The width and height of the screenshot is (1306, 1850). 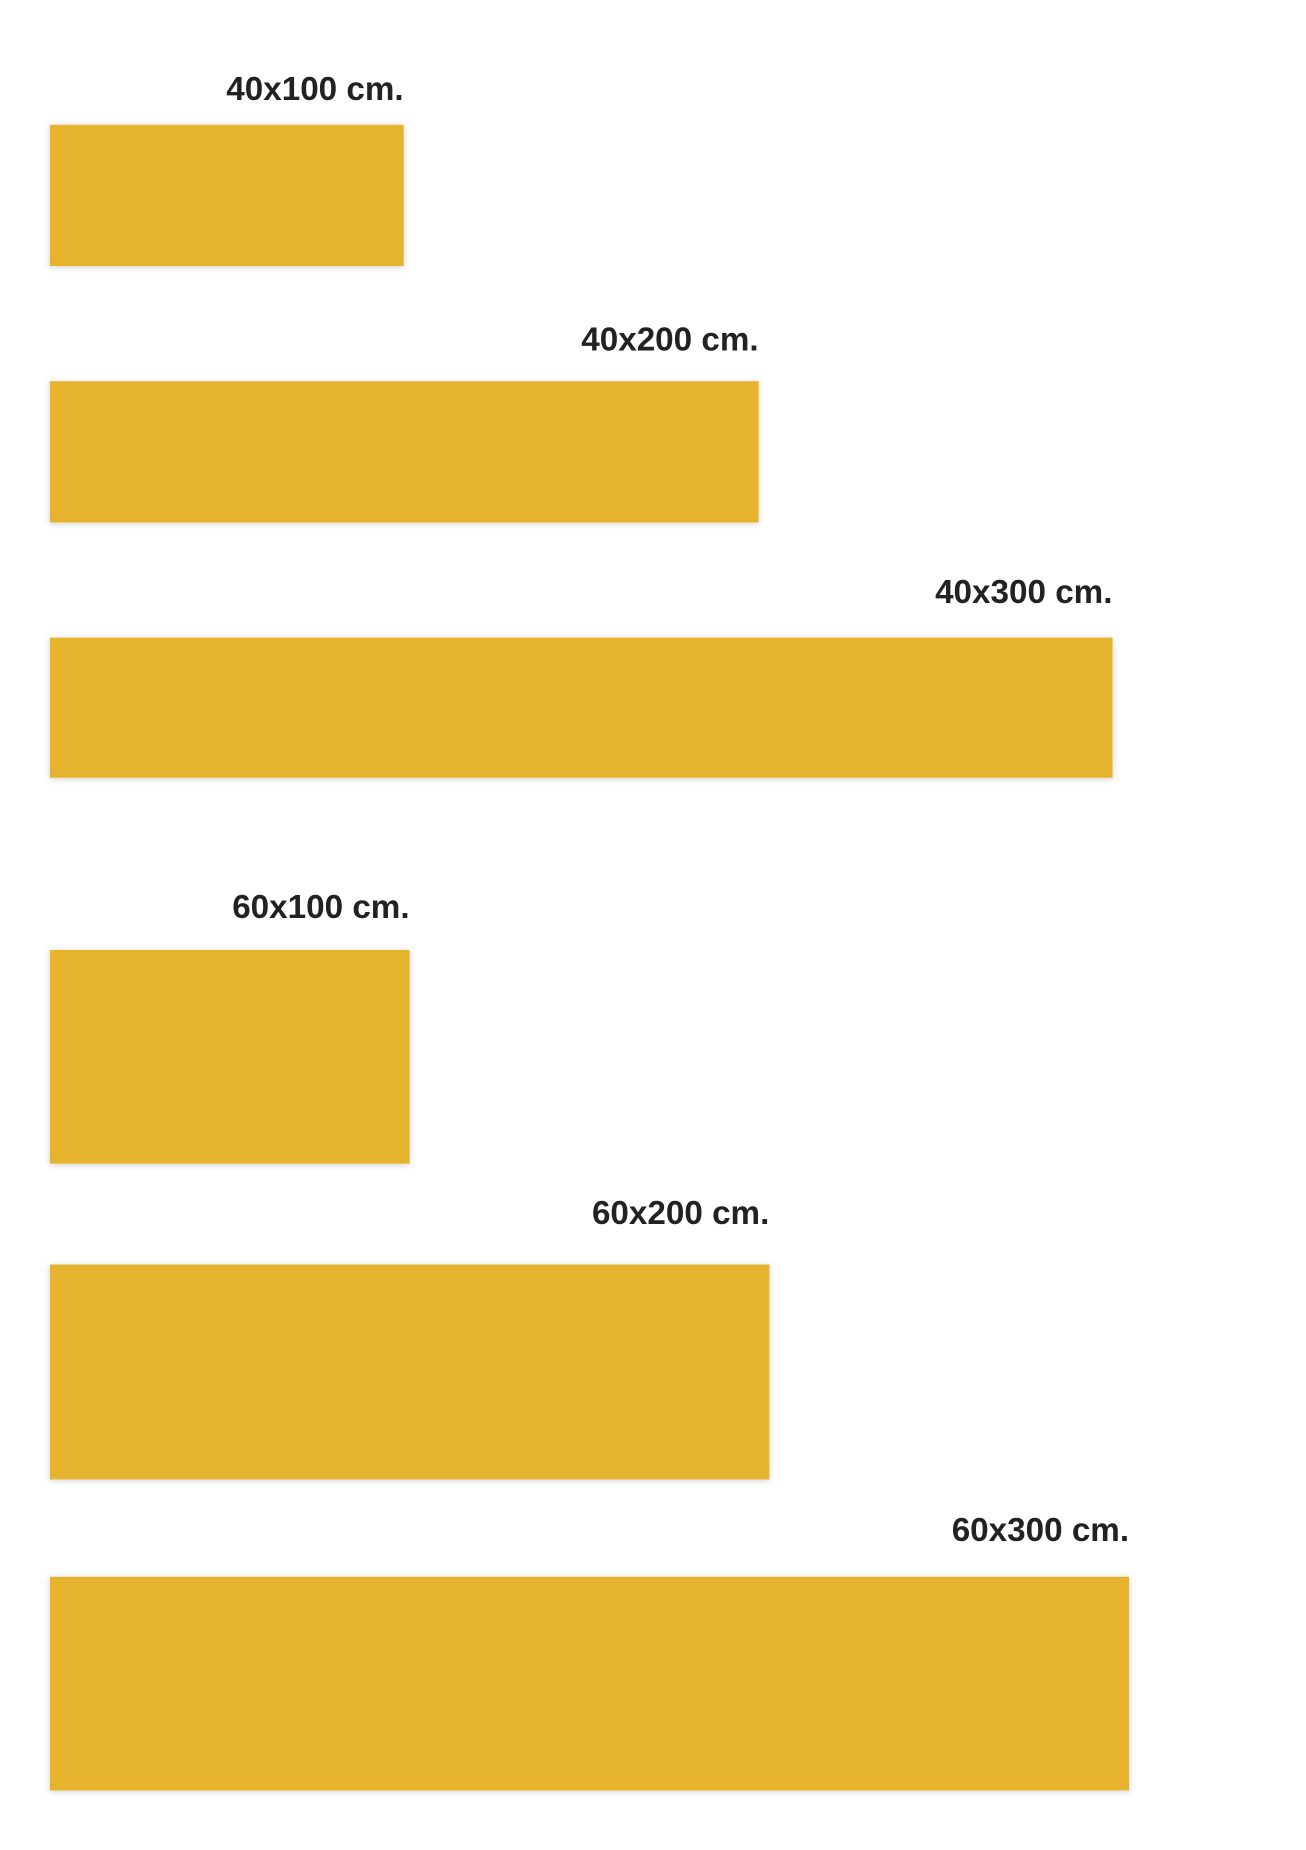 I want to click on size-label: 40x100 cm., so click(x=314, y=89).